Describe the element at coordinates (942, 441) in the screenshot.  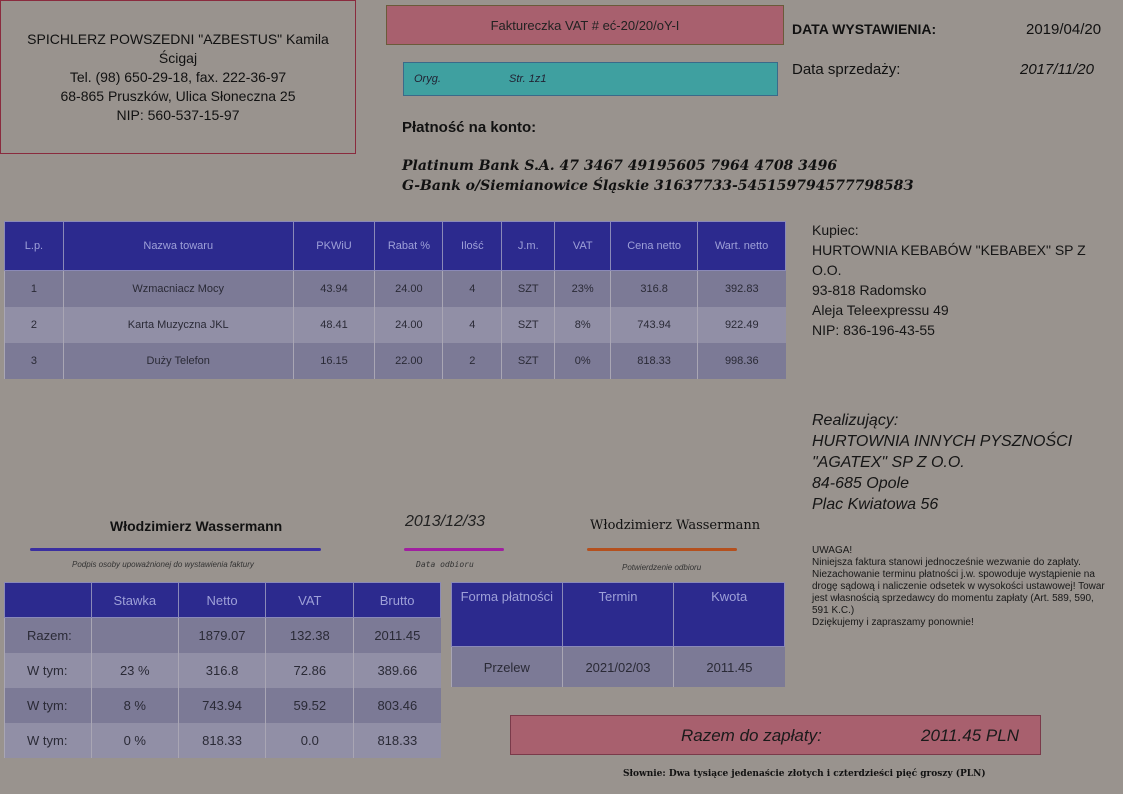
I see `realizer-name-1: HURTOWNIA INNYCH PYSZNOŚCI` at that location.